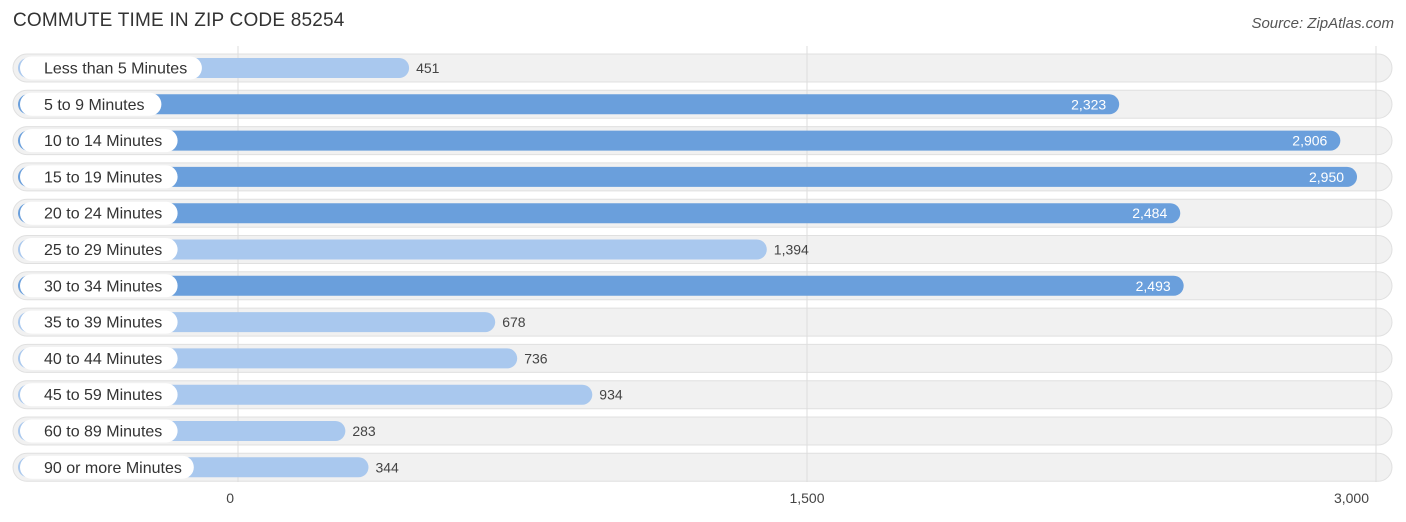  What do you see at coordinates (230, 498) in the screenshot?
I see `x-tick-label: 0` at bounding box center [230, 498].